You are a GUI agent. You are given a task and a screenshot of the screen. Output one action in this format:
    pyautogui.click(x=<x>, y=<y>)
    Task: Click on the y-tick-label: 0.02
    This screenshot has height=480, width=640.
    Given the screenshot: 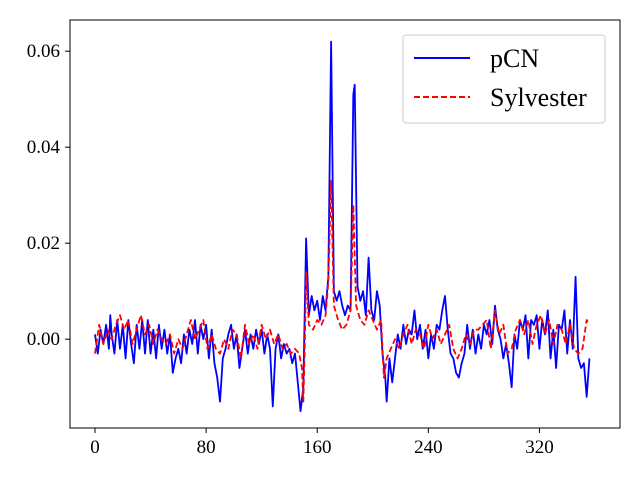 What is the action you would take?
    pyautogui.click(x=43, y=243)
    